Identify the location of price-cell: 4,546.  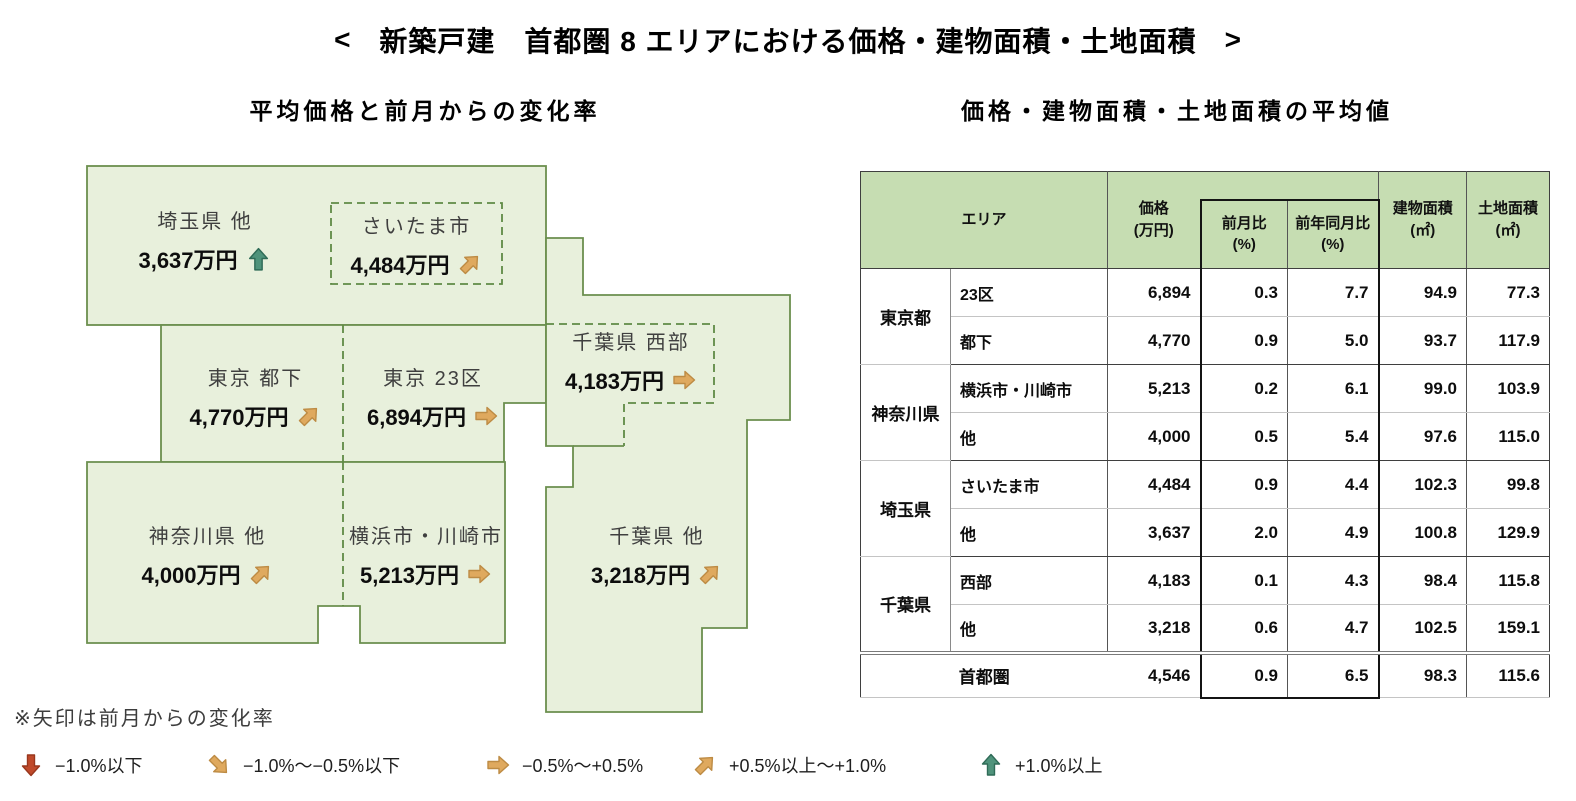
(1154, 674).